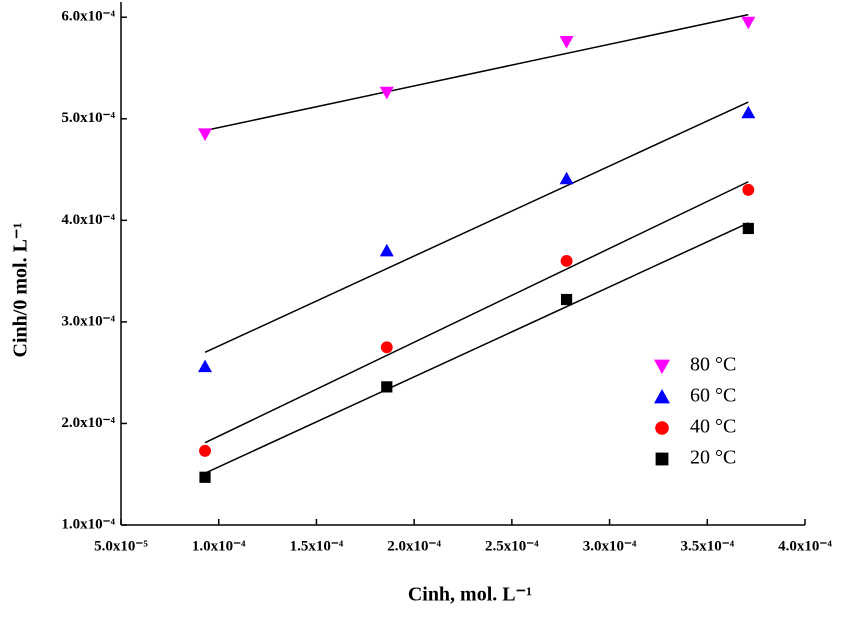 This screenshot has height=621, width=844. Describe the element at coordinates (610, 546) in the screenshot. I see `x-tick-label: 3.0x10⁻⁴` at that location.